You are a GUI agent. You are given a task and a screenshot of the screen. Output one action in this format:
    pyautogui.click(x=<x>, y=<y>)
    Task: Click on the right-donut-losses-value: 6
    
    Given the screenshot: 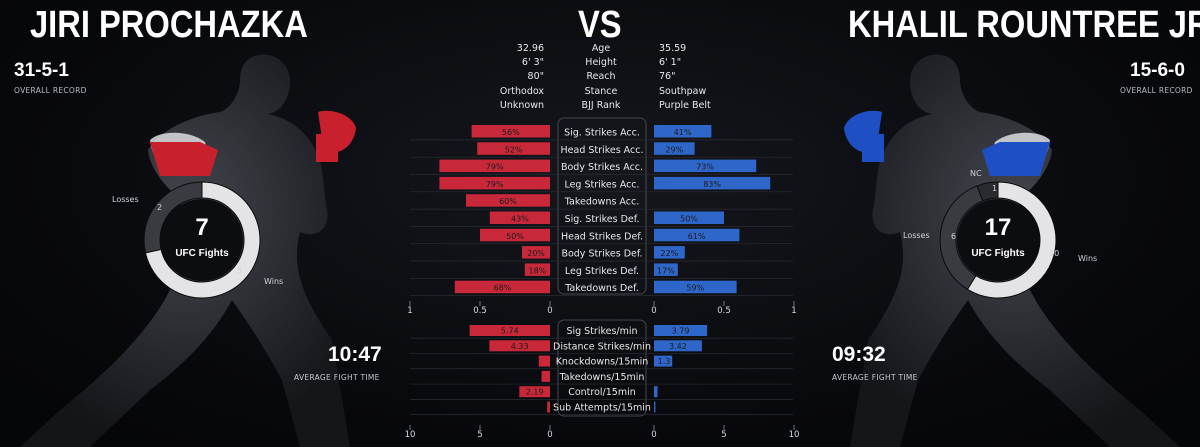 What is the action you would take?
    pyautogui.click(x=954, y=236)
    